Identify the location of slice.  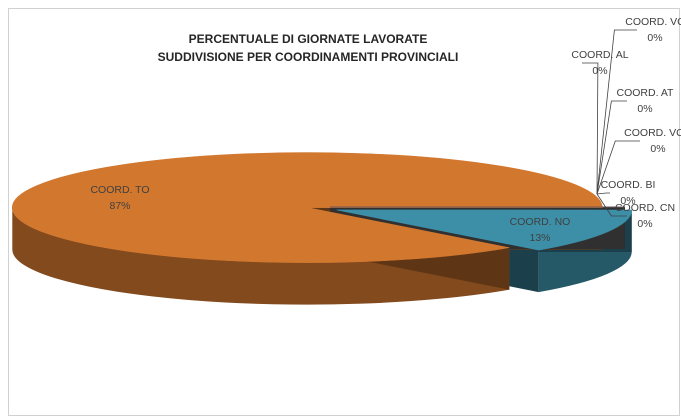
(484, 230).